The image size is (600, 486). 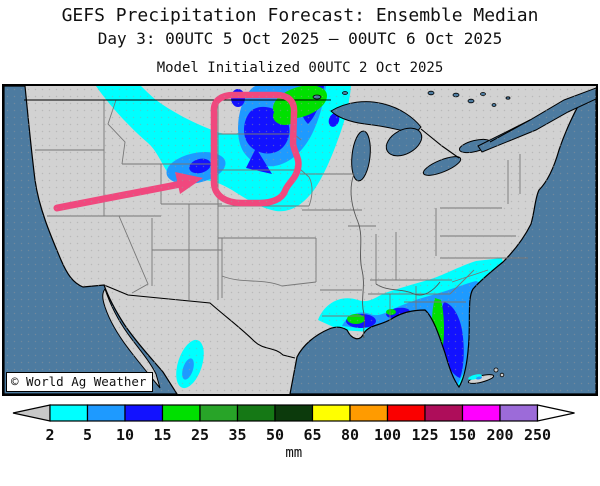 I want to click on precip-cyan-cuba, so click(x=475, y=377).